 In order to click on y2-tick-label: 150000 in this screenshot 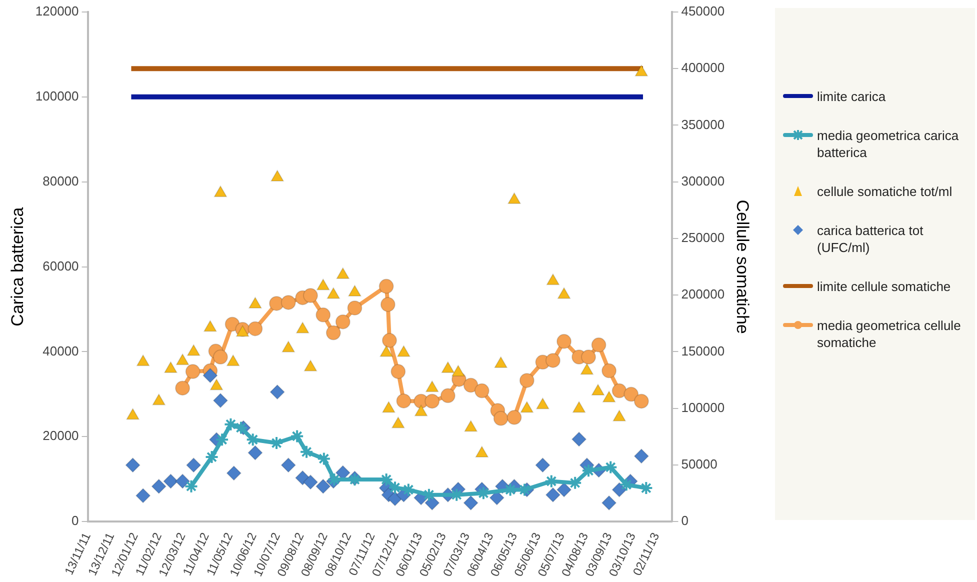, I will do `click(703, 350)`.